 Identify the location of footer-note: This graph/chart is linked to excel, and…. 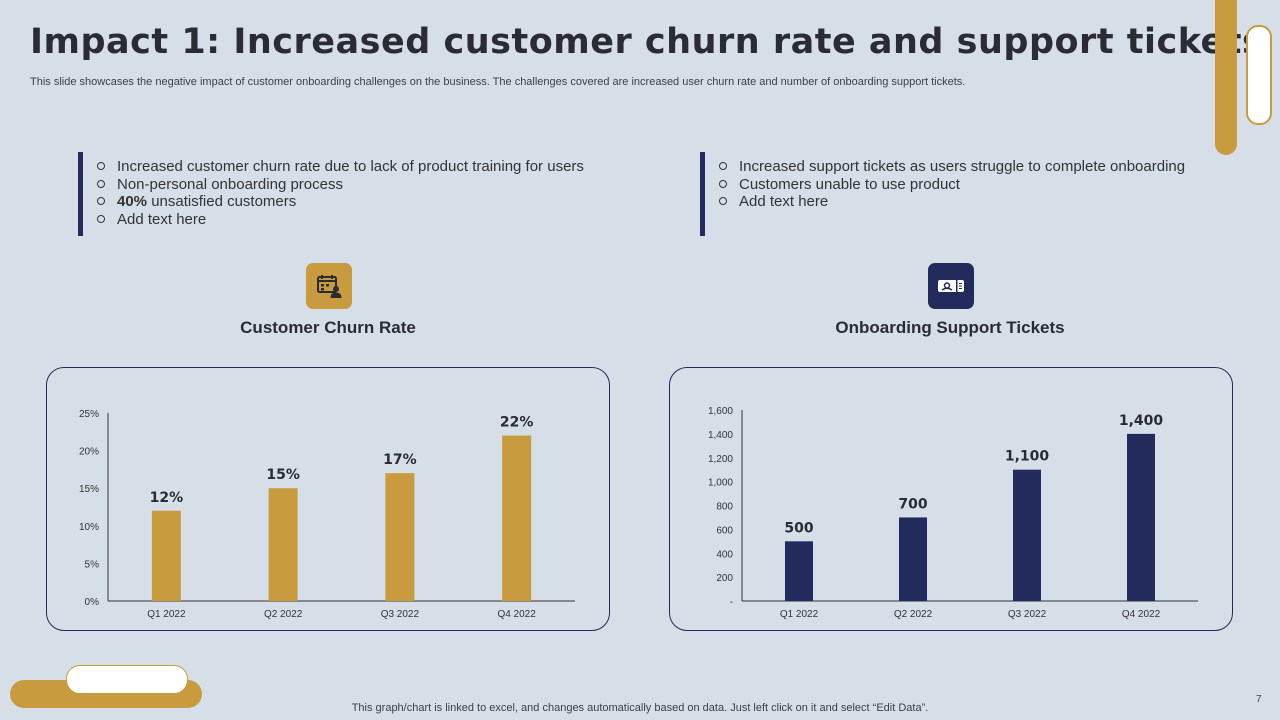
(640, 708).